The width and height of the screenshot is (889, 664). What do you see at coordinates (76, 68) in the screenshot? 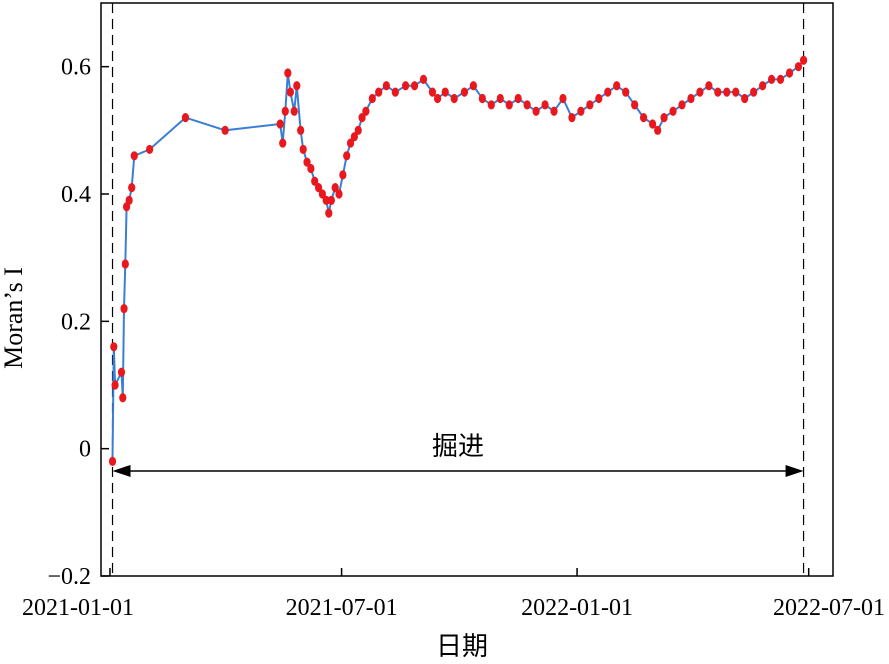
I see `y-tick-label: 0.6` at bounding box center [76, 68].